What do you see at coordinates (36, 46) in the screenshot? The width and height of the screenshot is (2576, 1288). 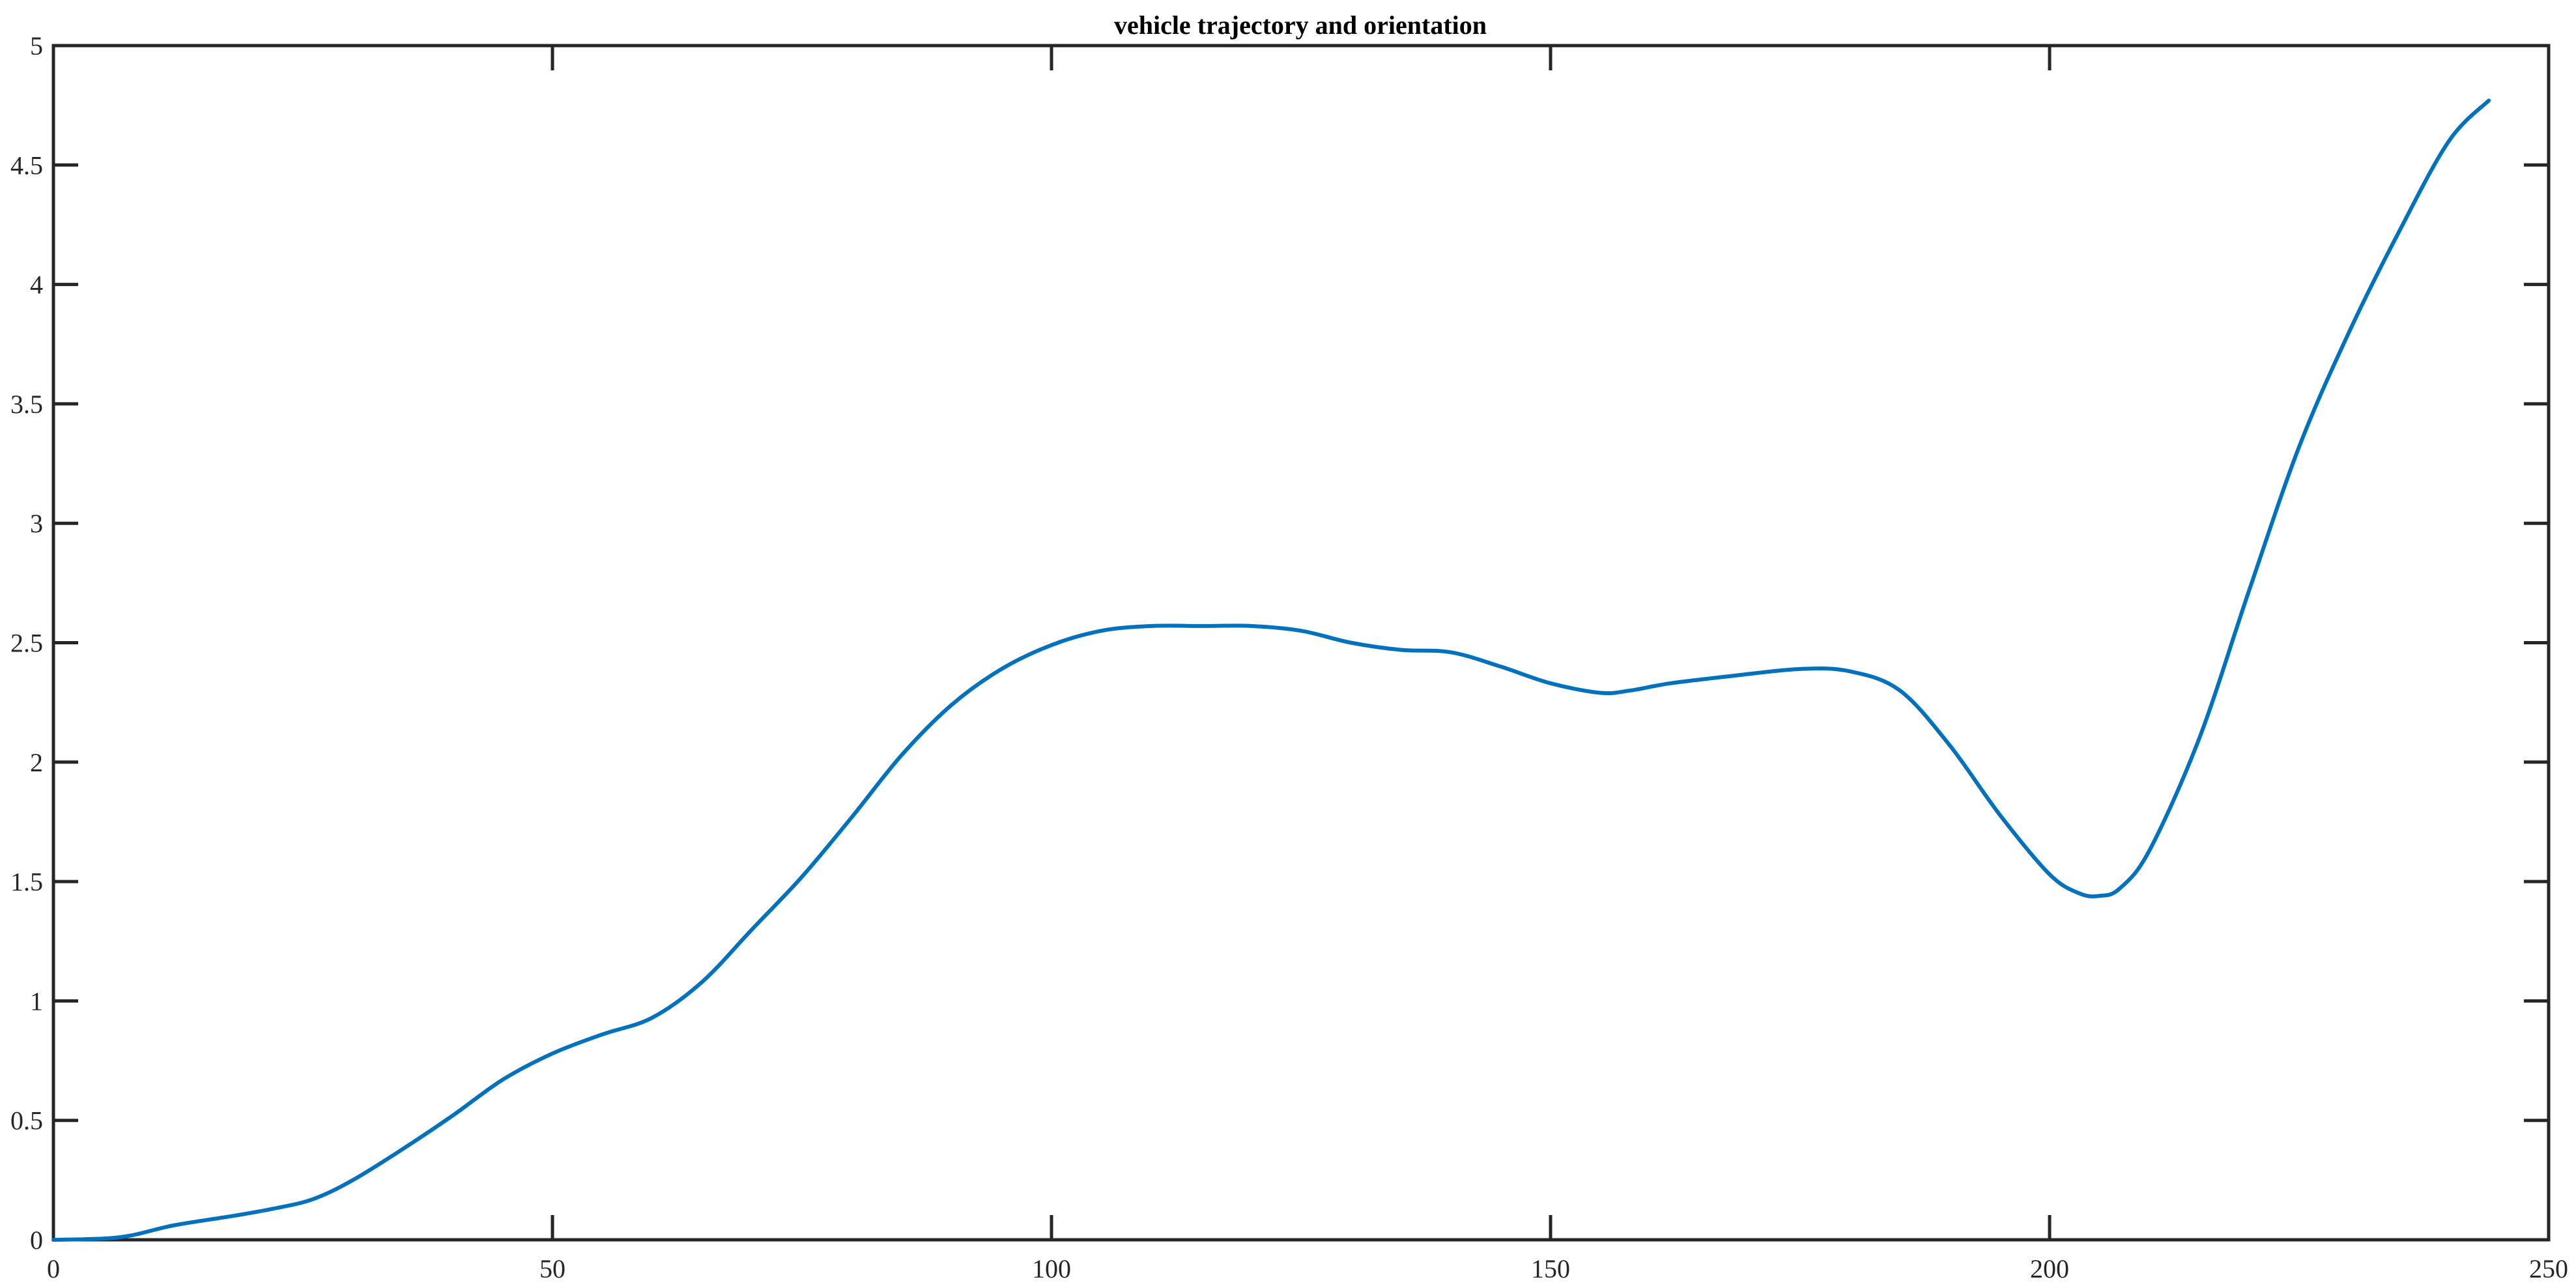 I see `y-tick-label: 5` at bounding box center [36, 46].